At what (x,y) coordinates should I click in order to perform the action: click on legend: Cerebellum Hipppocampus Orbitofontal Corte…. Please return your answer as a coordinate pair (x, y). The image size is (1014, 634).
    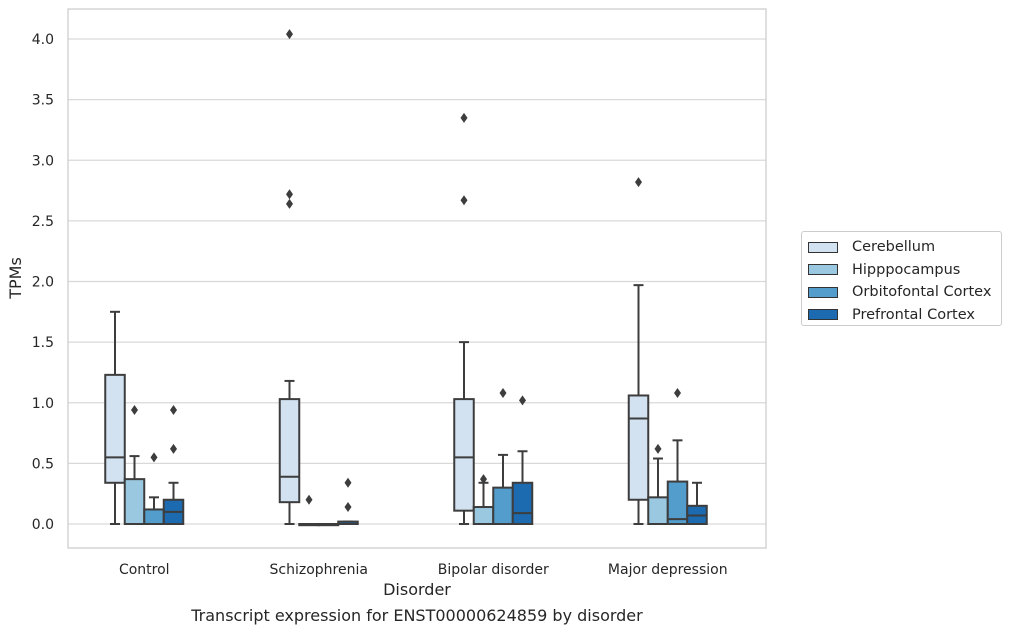
    Looking at the image, I should click on (901, 278).